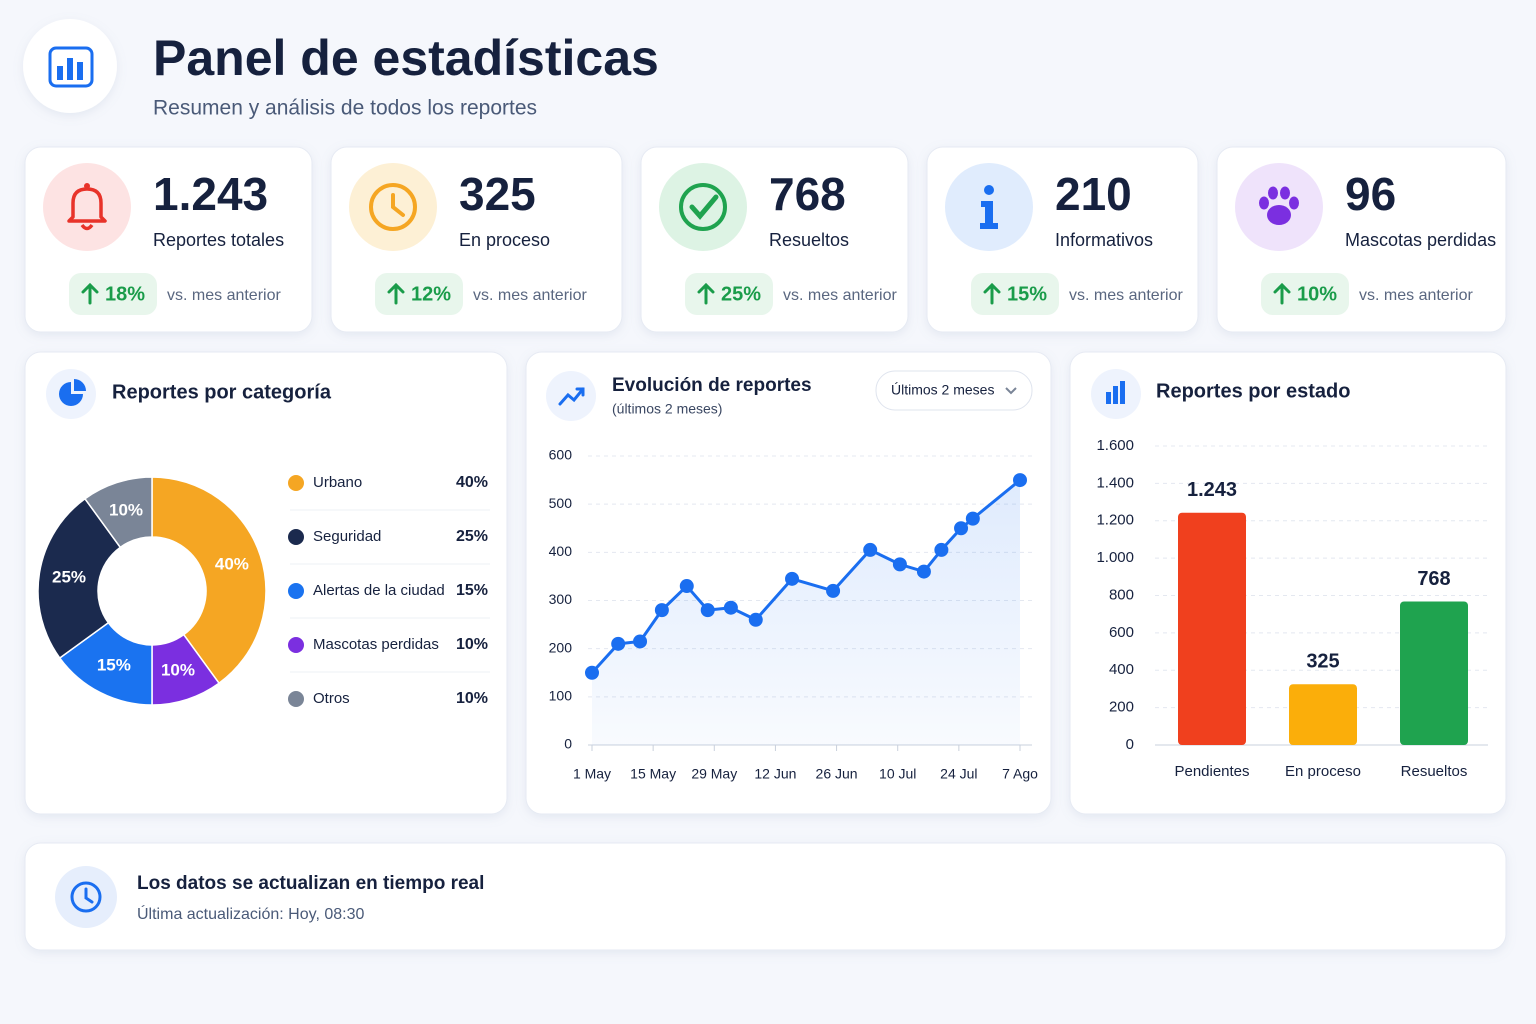 This screenshot has height=1024, width=1536. What do you see at coordinates (250, 913) in the screenshot?
I see `footer-subtitle: Última actualización: Hoy, 08:30` at bounding box center [250, 913].